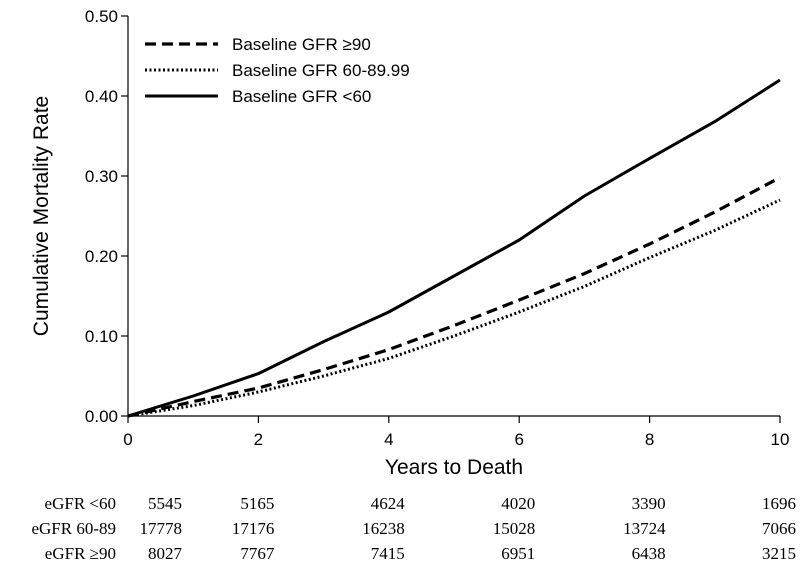  Describe the element at coordinates (301, 96) in the screenshot. I see `legend-label: Baseline GFR <60` at that location.